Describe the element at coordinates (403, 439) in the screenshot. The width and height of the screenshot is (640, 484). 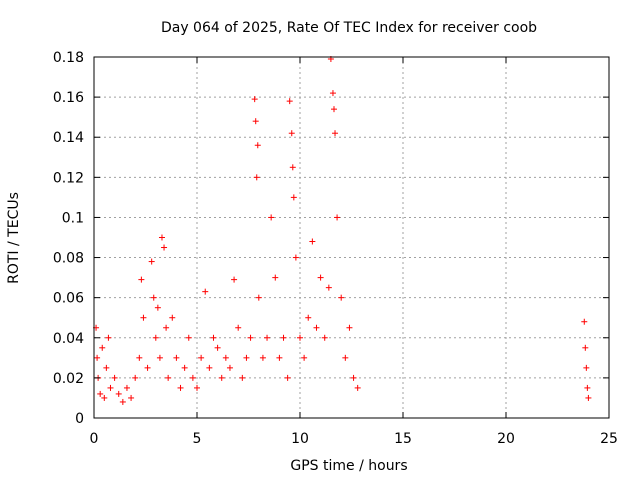
I see `x-tick-label: 15` at that location.